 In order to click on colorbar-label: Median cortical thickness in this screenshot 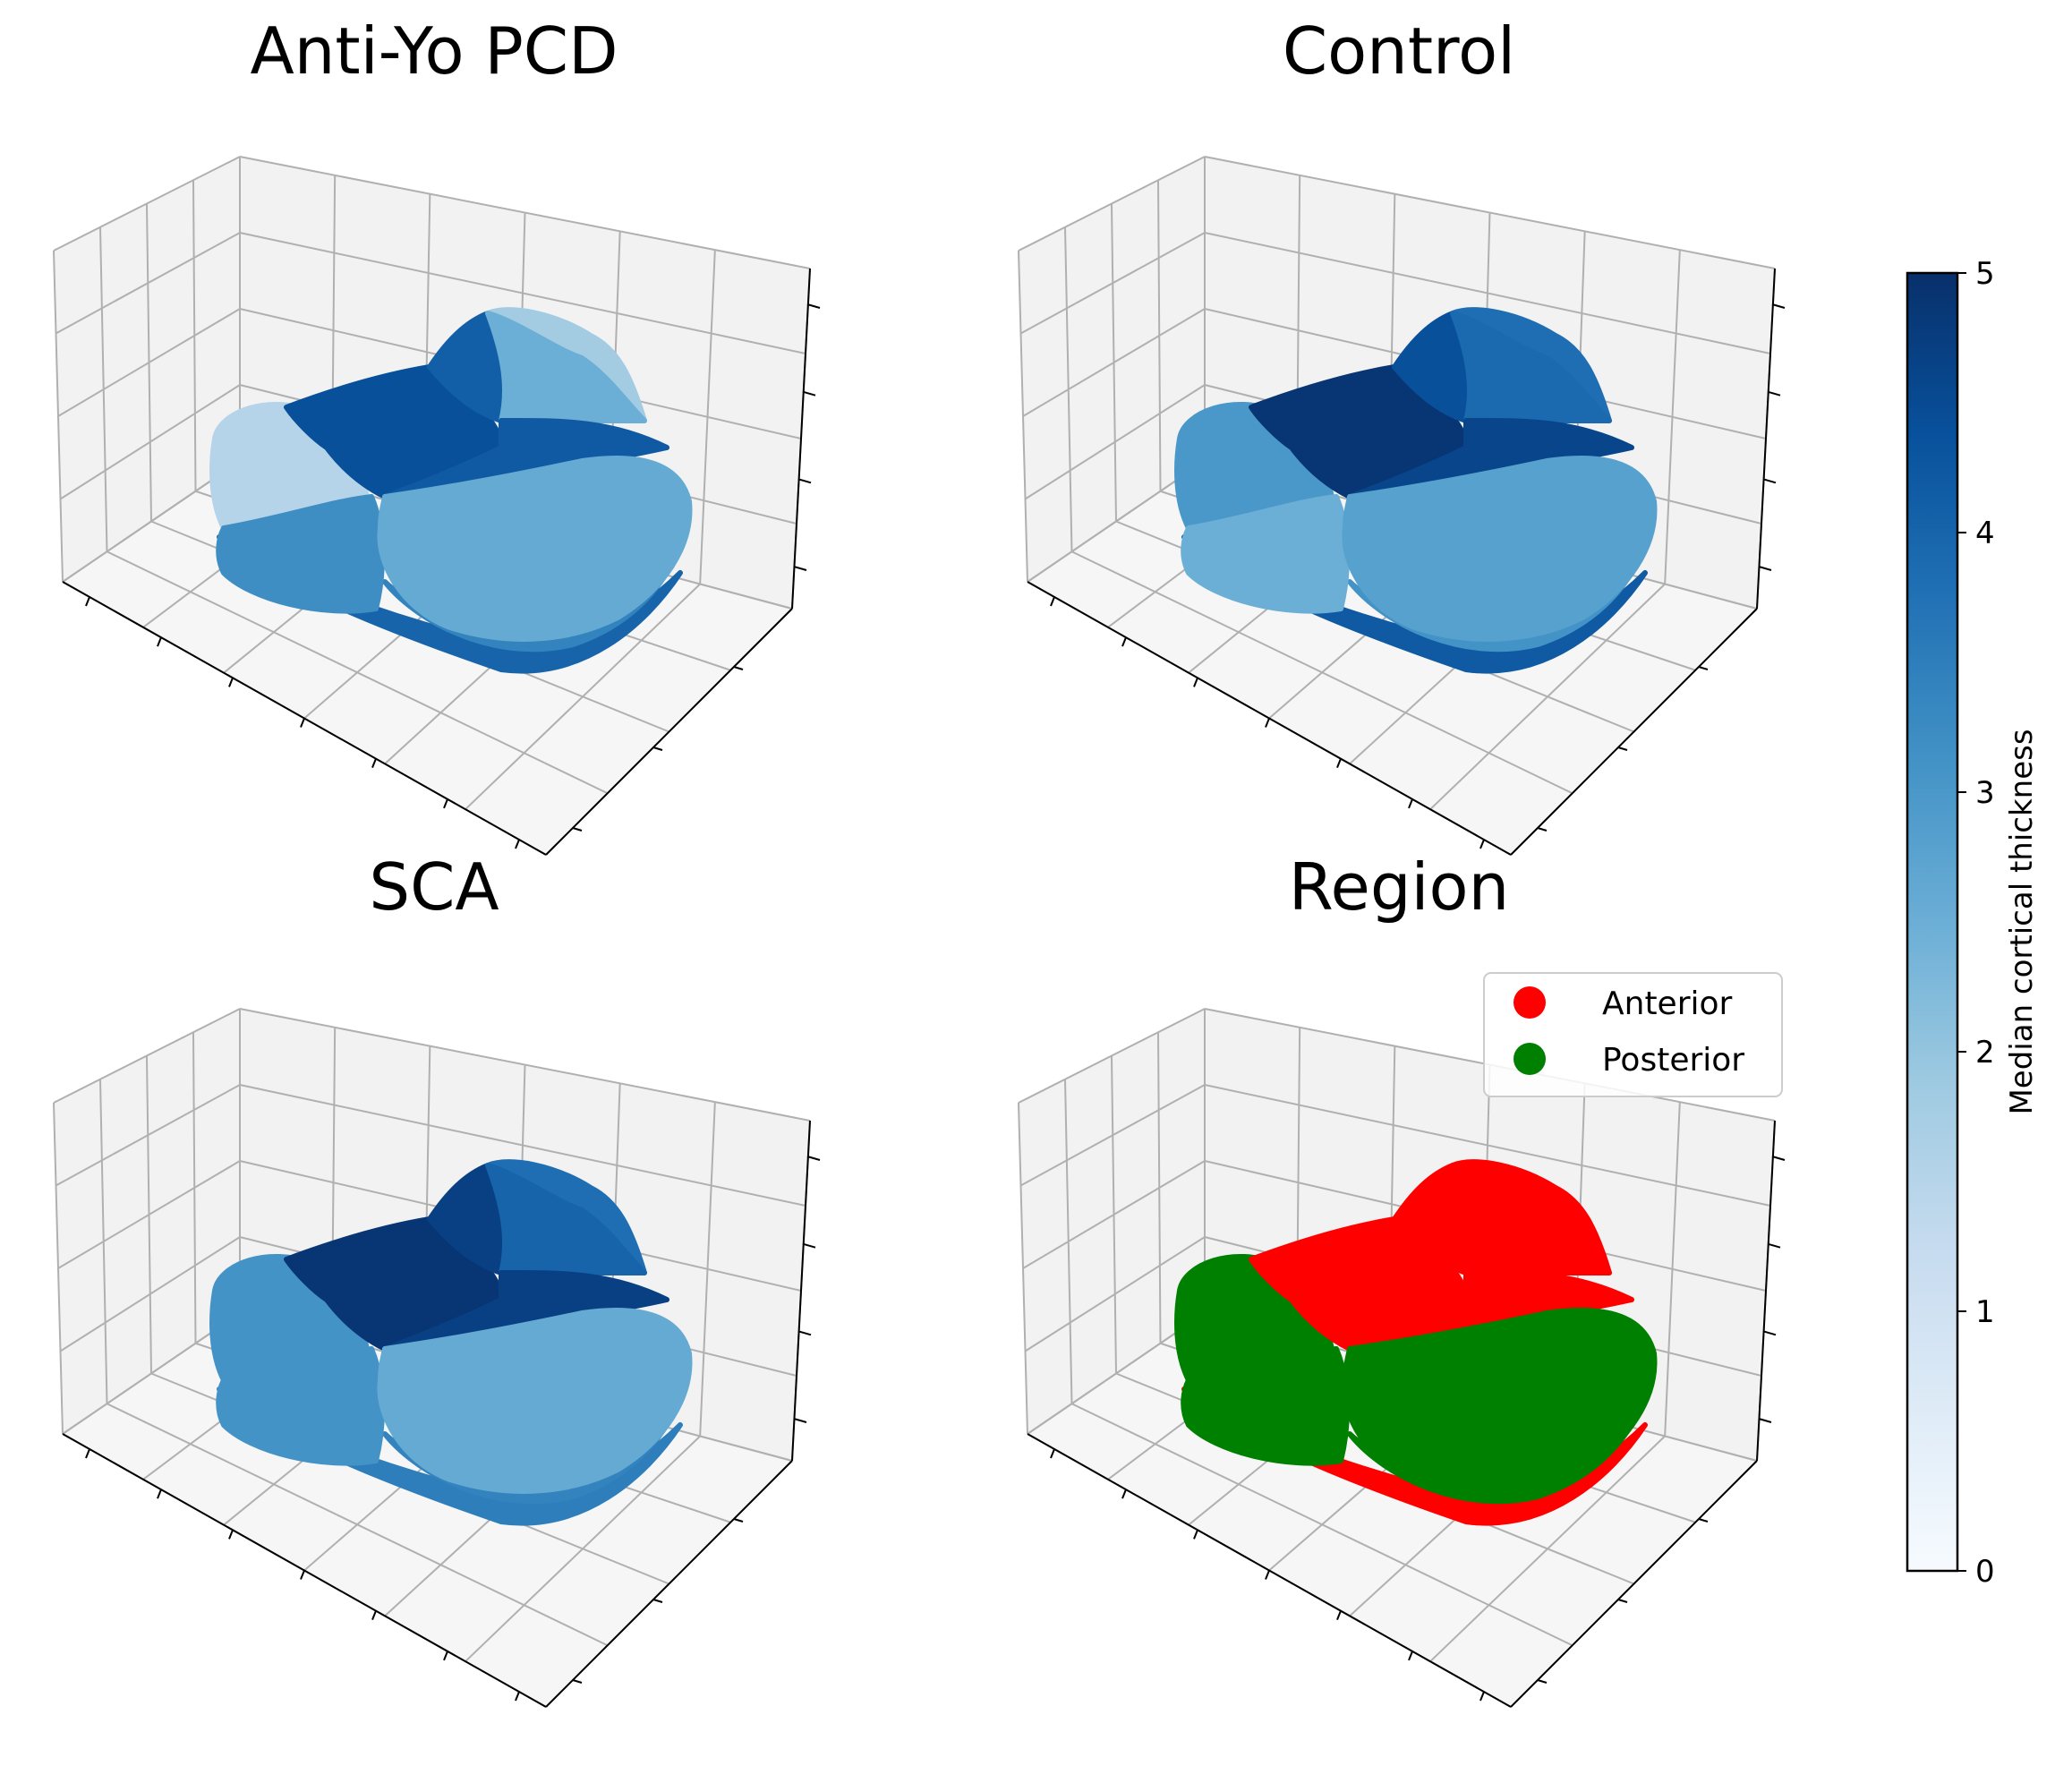, I will do `click(2022, 921)`.